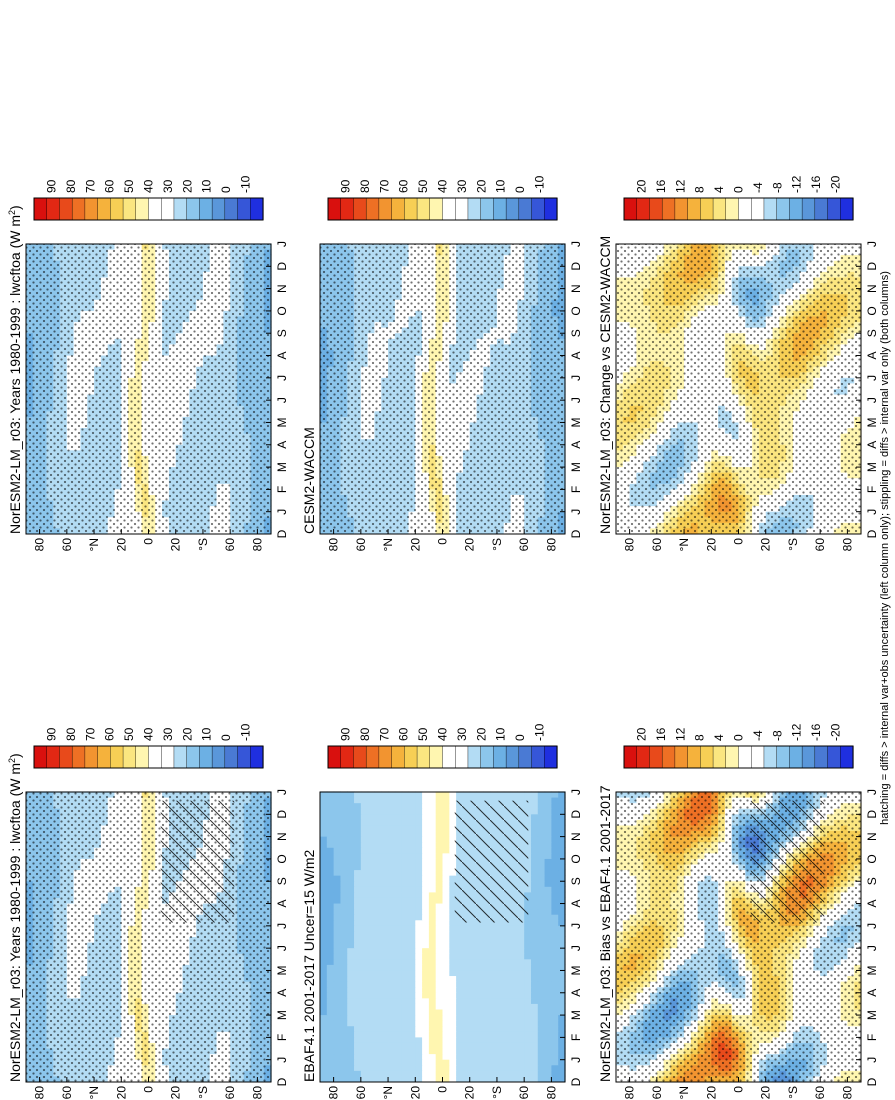  I want to click on colorbar-label: 40, so click(149, 734).